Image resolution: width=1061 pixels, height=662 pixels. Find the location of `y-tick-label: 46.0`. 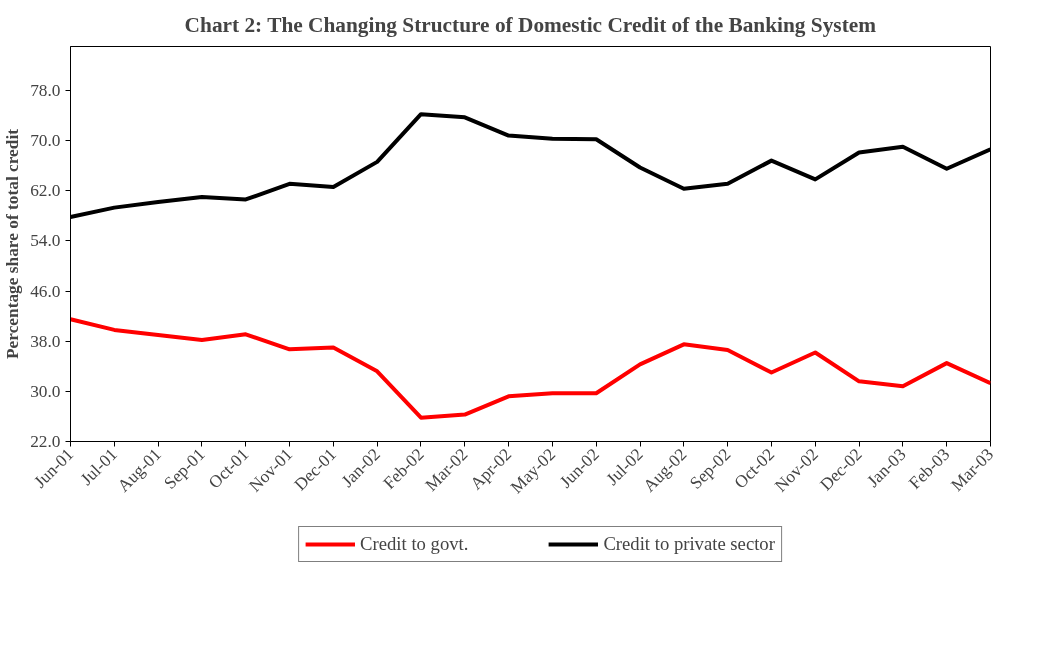

y-tick-label: 46.0 is located at coordinates (45, 291).